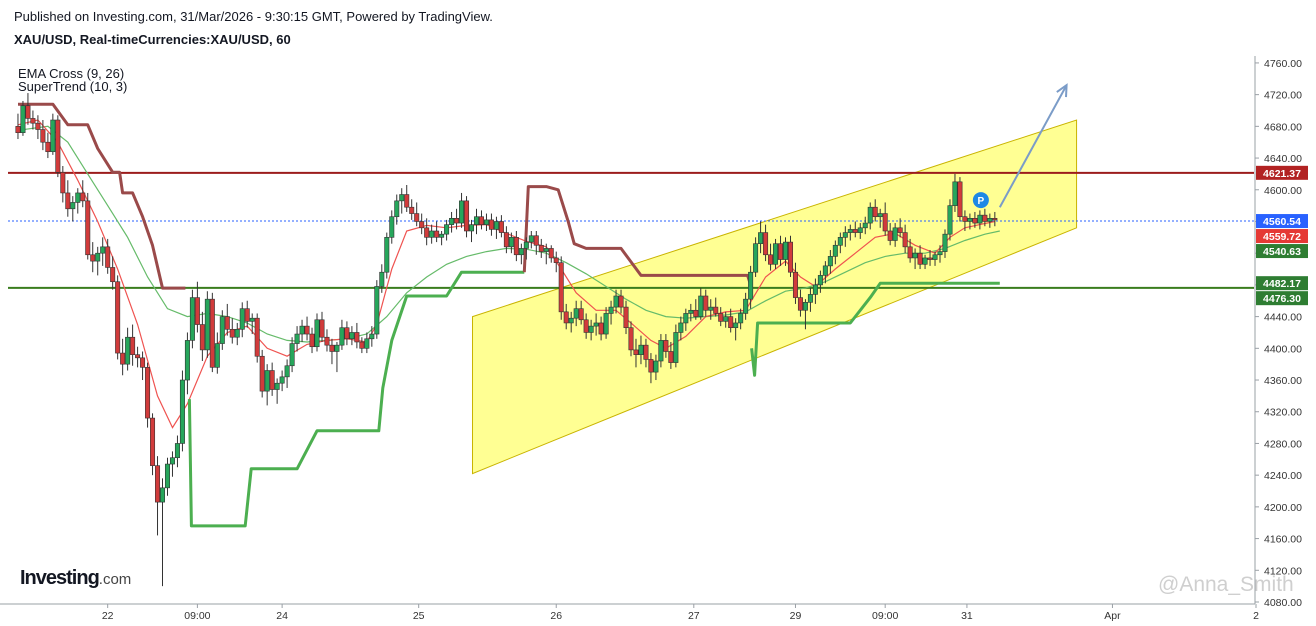 Image resolution: width=1316 pixels, height=626 pixels. I want to click on x-tick-label: 29, so click(796, 616).